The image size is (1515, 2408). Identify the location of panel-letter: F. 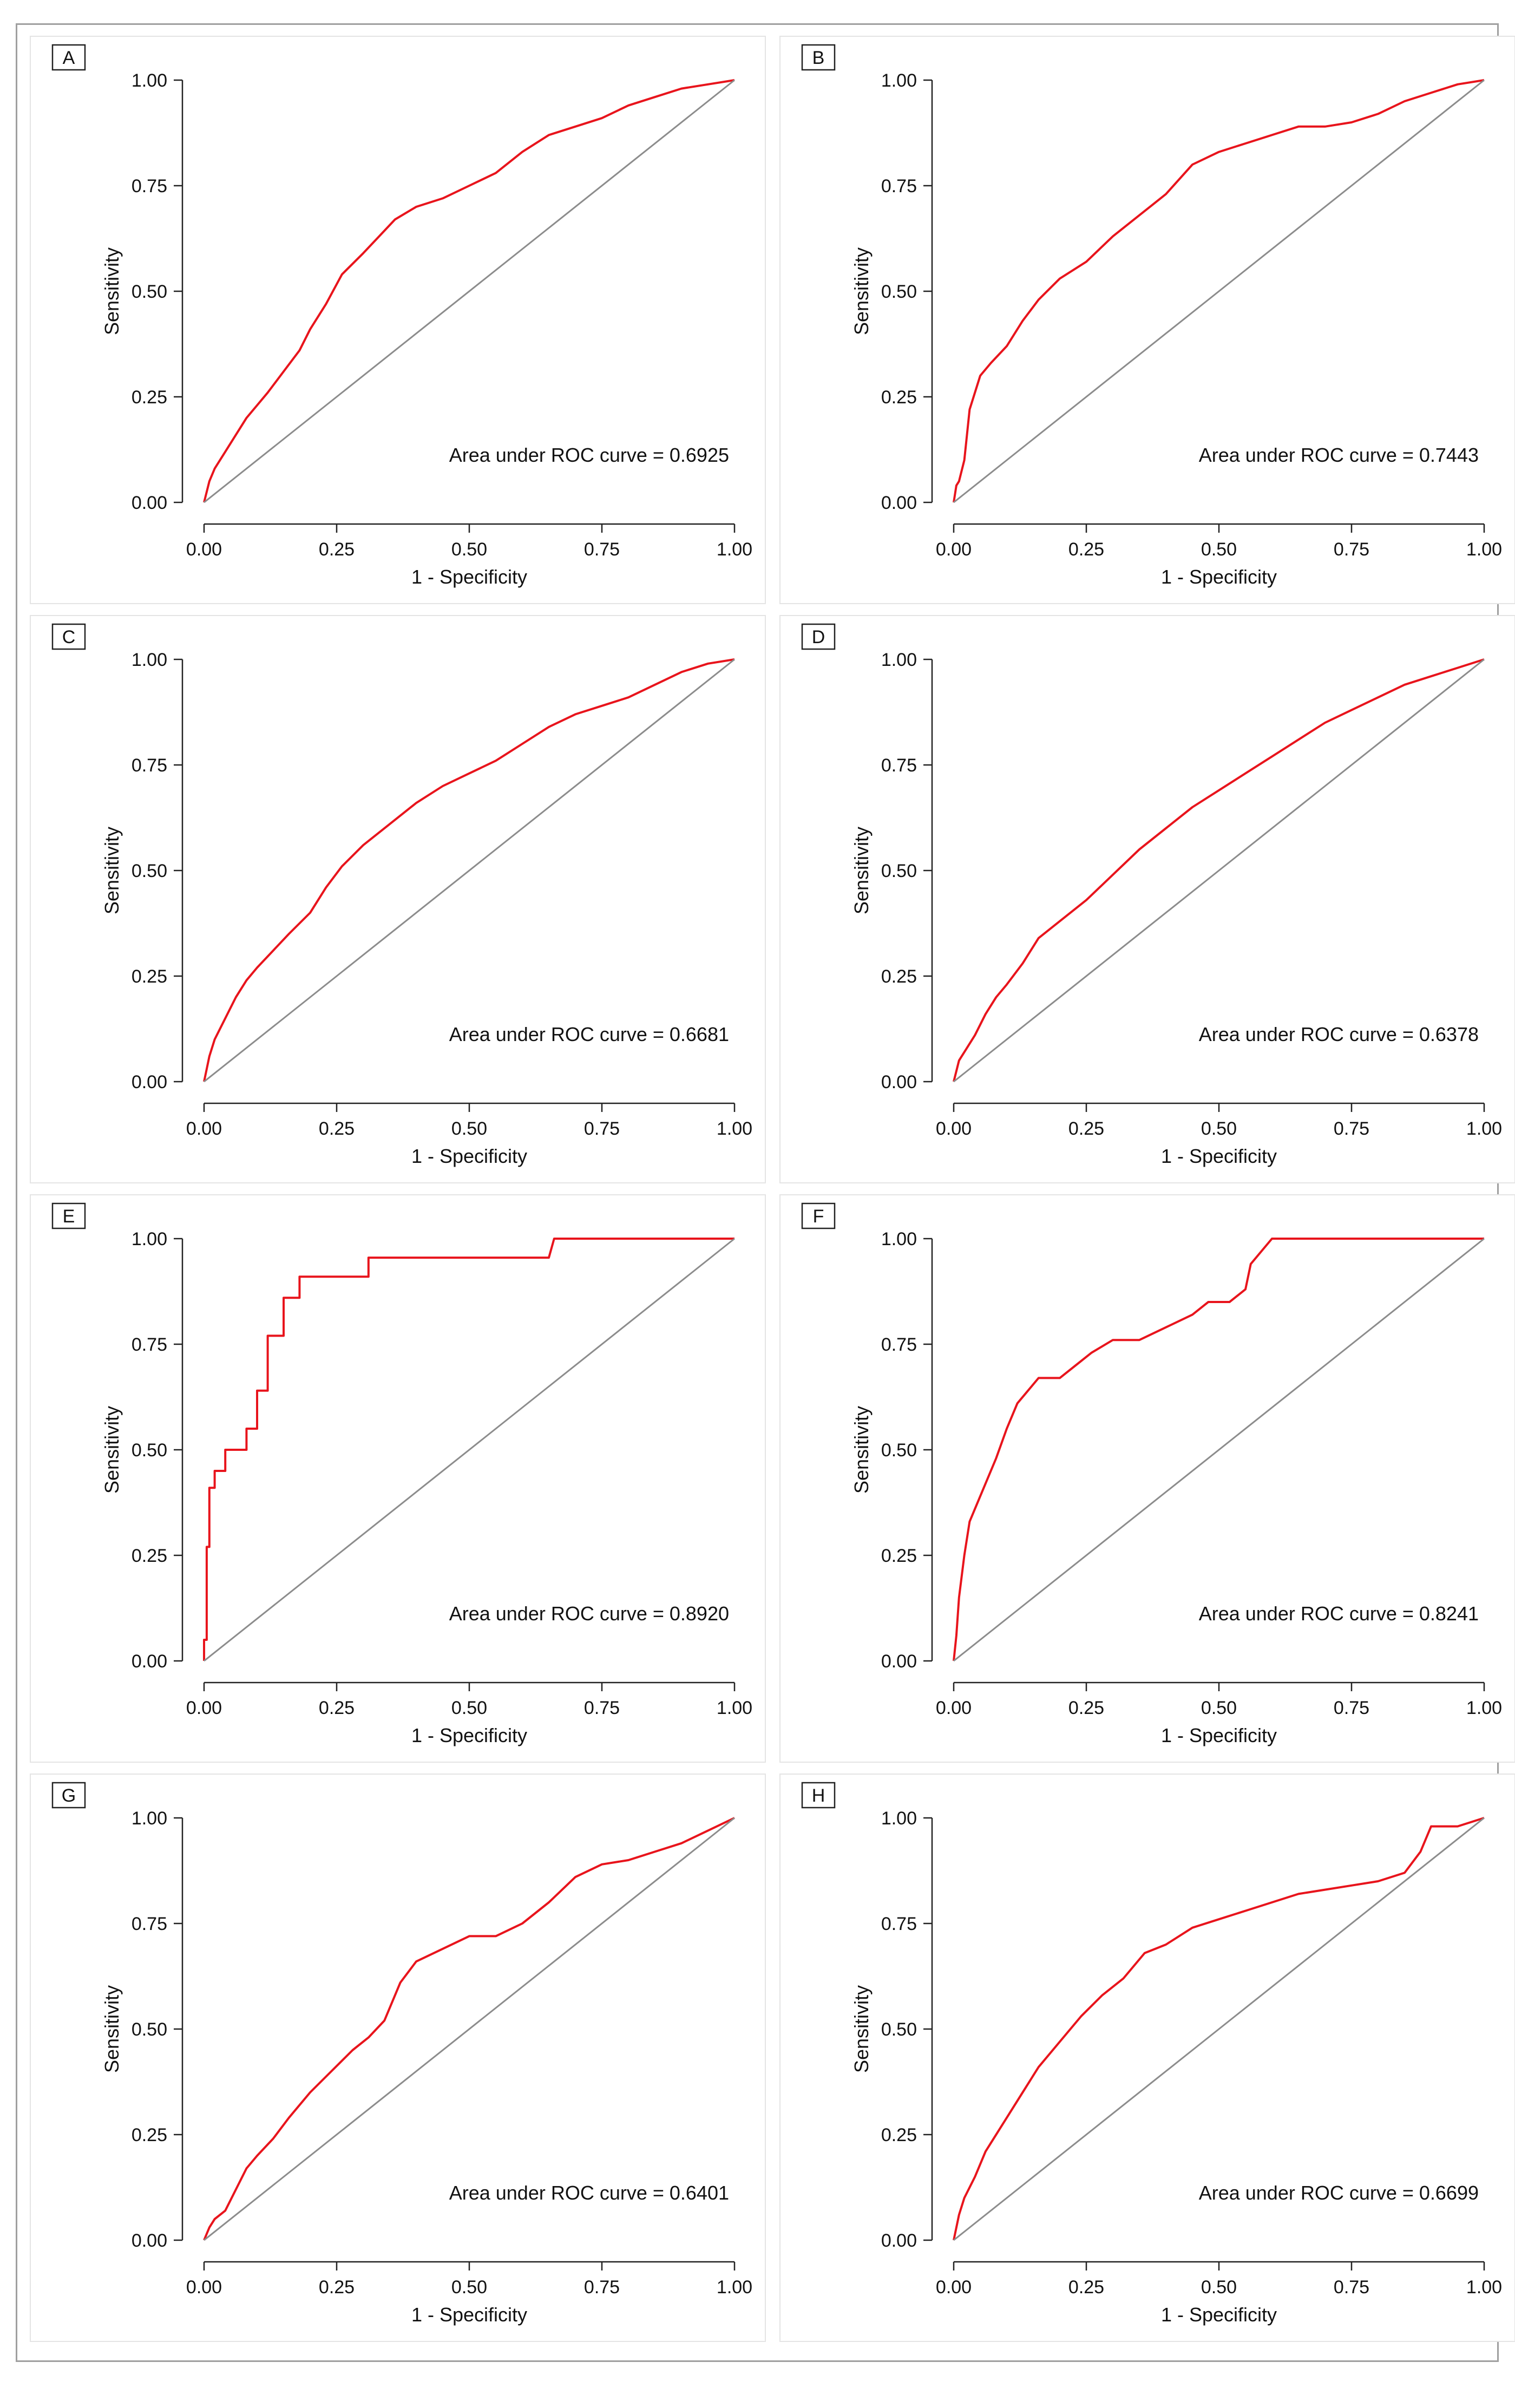
(818, 1216).